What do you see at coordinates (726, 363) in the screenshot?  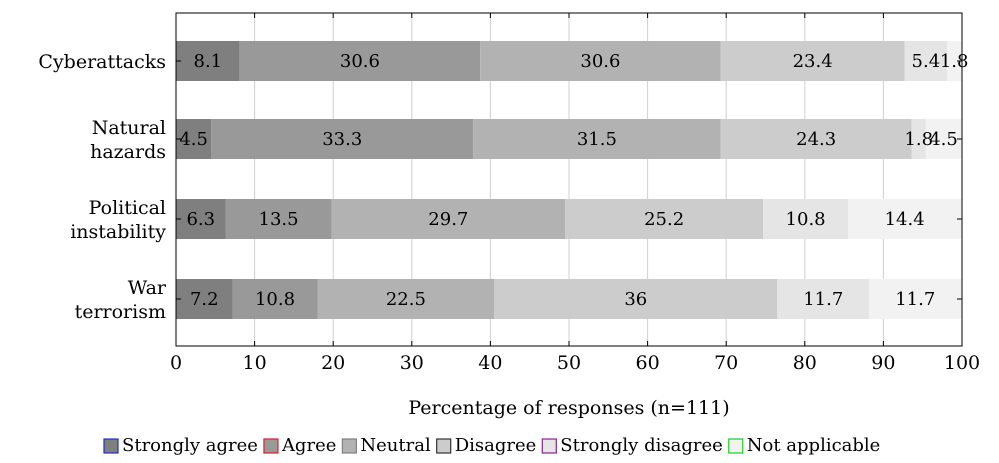 I see `x-tick-label: 70` at bounding box center [726, 363].